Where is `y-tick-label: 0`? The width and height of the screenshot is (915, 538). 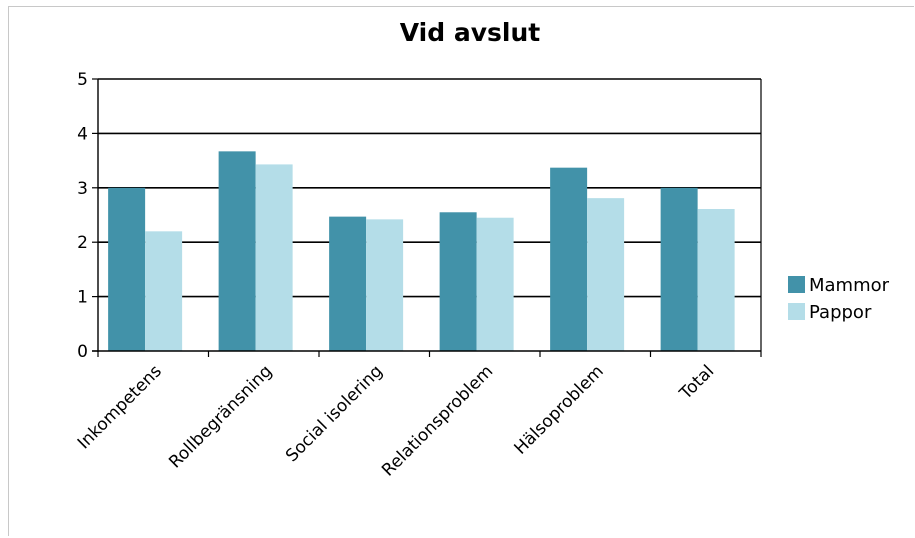
y-tick-label: 0 is located at coordinates (82, 352).